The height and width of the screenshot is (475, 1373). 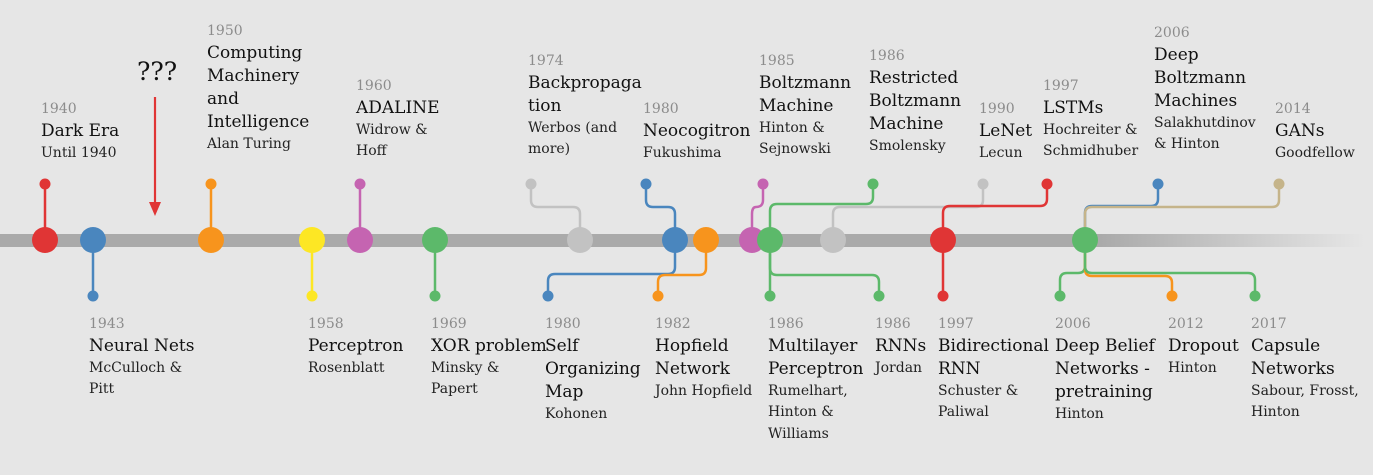 I want to click on timeline-bar-fade, so click(x=1232, y=240).